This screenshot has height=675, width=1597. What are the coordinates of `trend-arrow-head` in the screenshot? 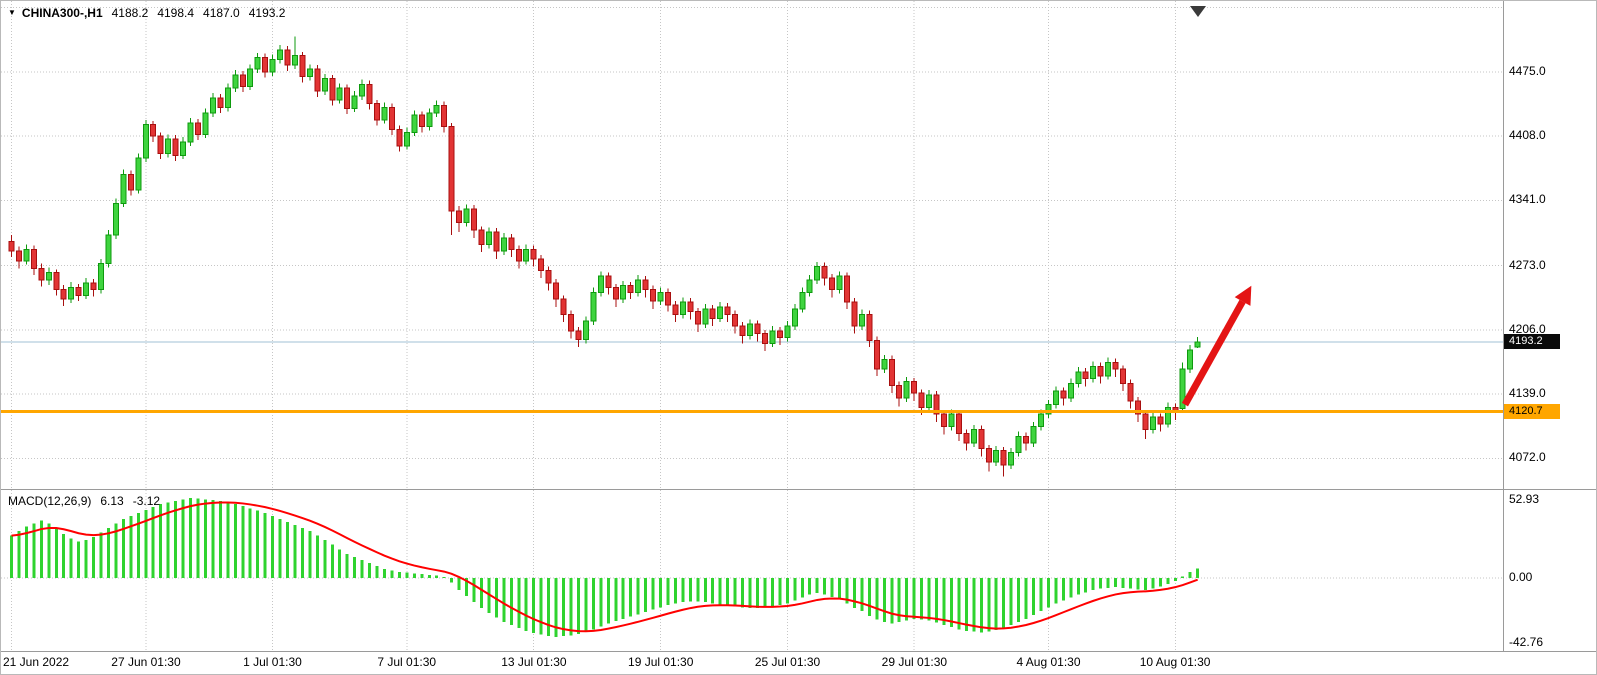 It's located at (1243, 295).